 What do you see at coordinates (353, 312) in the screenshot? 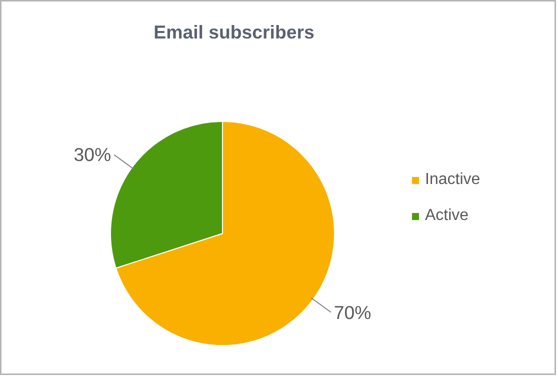
I see `data-label: 70%` at bounding box center [353, 312].